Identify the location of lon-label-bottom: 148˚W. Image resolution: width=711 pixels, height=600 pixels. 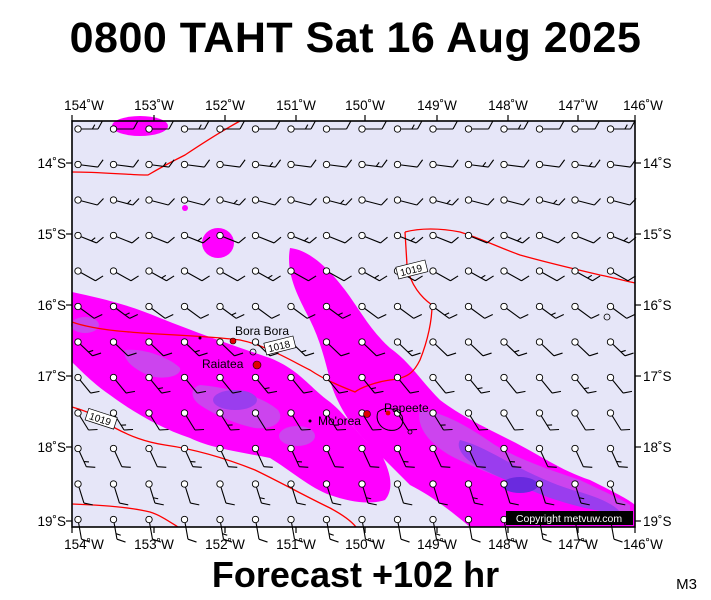
(508, 544).